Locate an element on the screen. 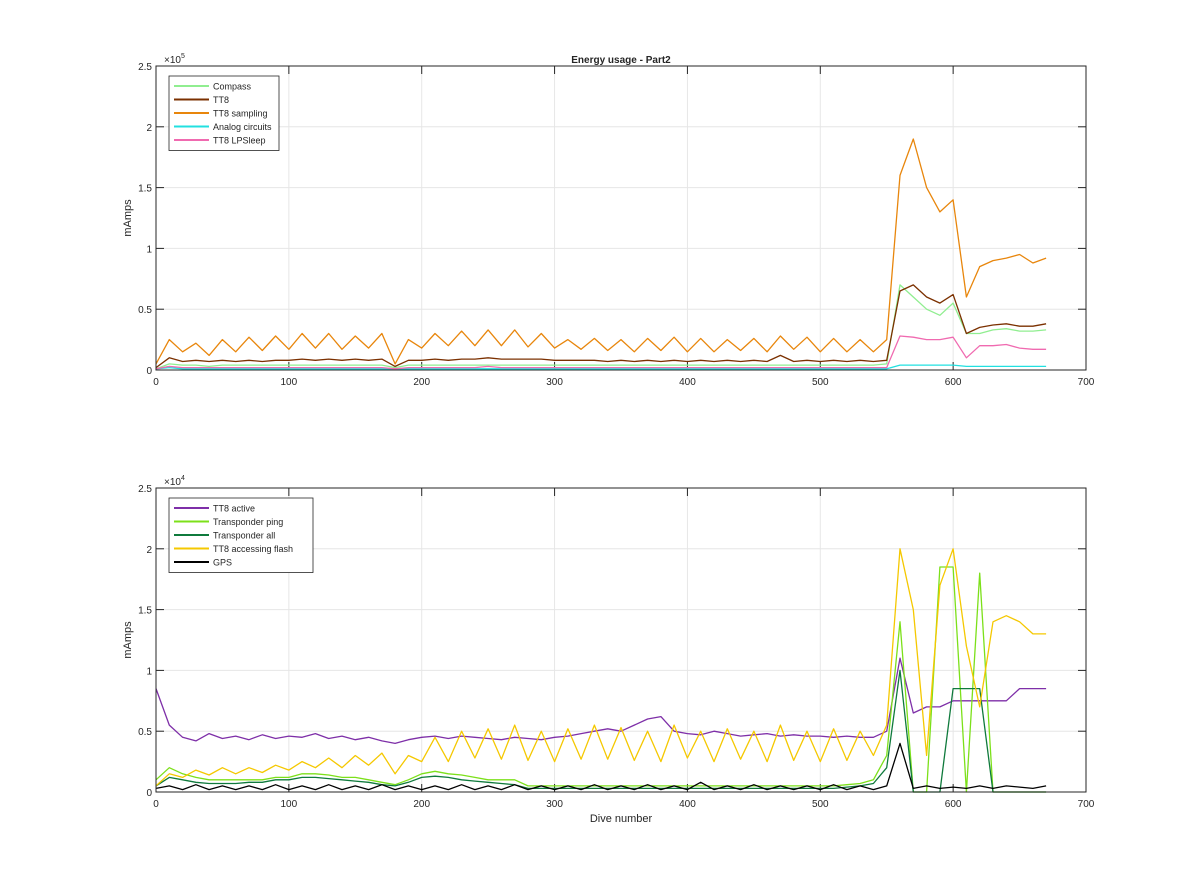  legend-label: TT8 active is located at coordinates (234, 509).